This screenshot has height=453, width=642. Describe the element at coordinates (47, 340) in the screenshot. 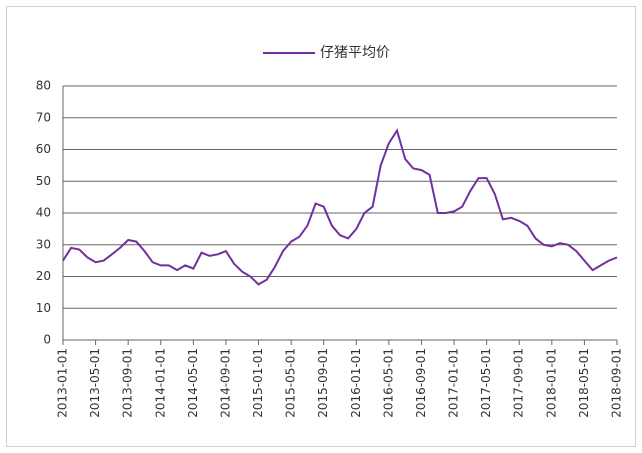

I see `y-tick-label: 0` at that location.